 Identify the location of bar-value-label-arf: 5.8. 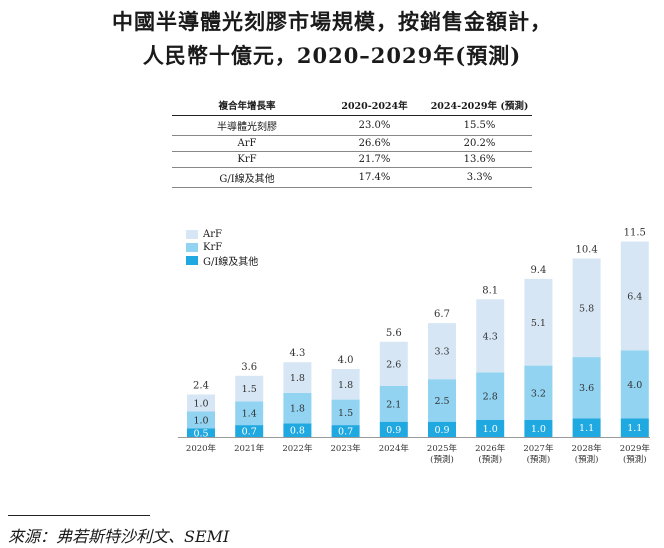
(586, 308).